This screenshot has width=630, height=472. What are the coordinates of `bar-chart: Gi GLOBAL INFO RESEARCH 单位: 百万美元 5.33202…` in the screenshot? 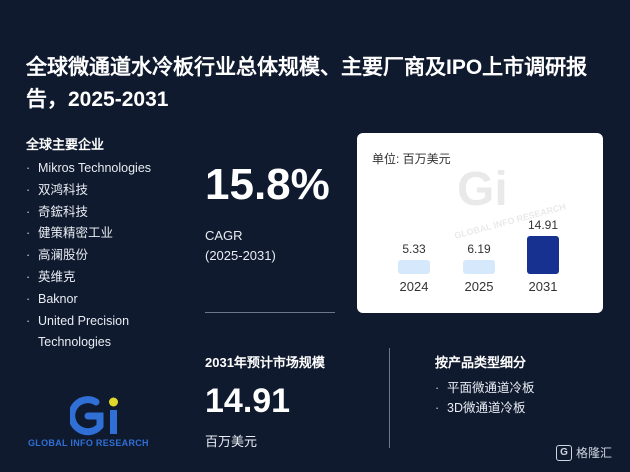 It's located at (469, 222).